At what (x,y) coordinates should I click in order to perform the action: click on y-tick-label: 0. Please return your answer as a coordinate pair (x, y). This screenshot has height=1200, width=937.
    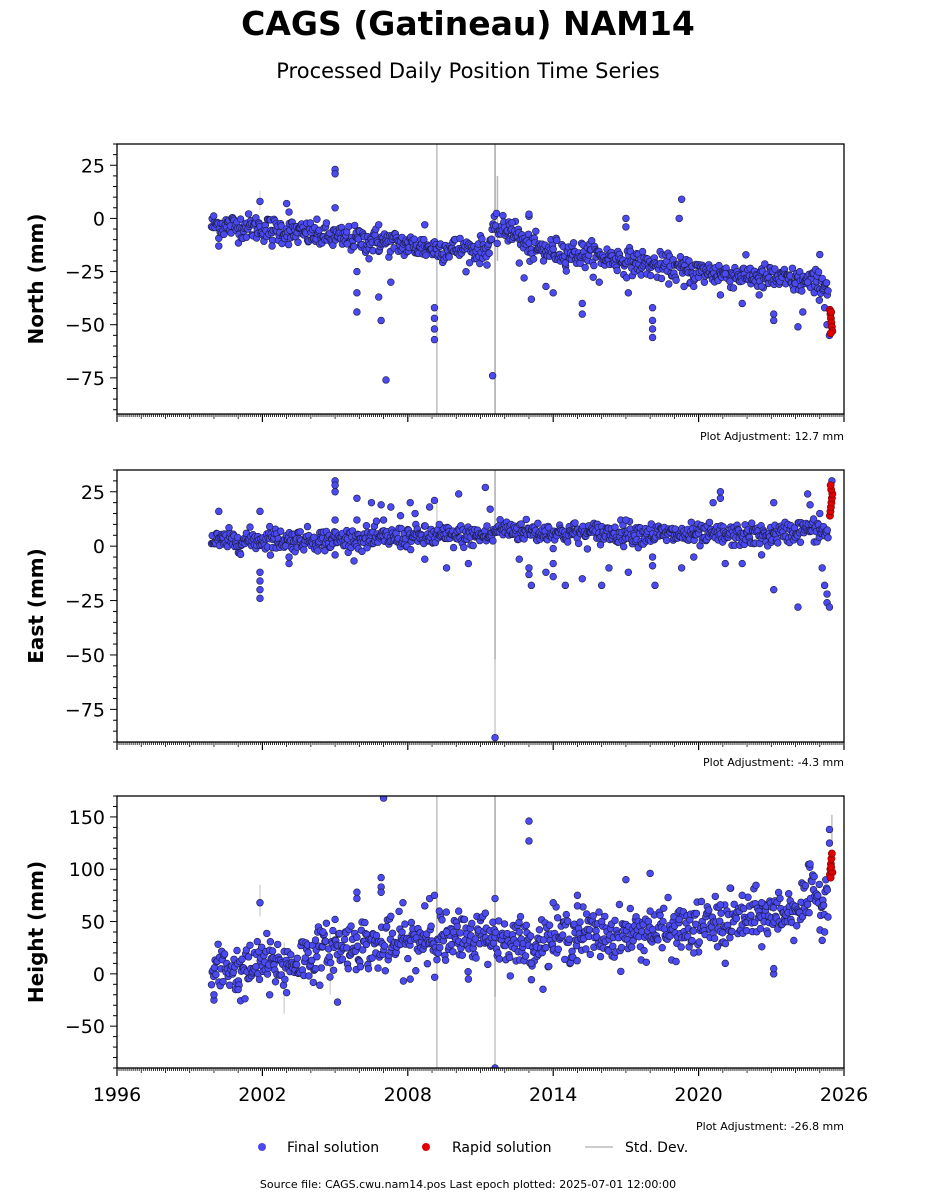
    Looking at the image, I should click on (99, 975).